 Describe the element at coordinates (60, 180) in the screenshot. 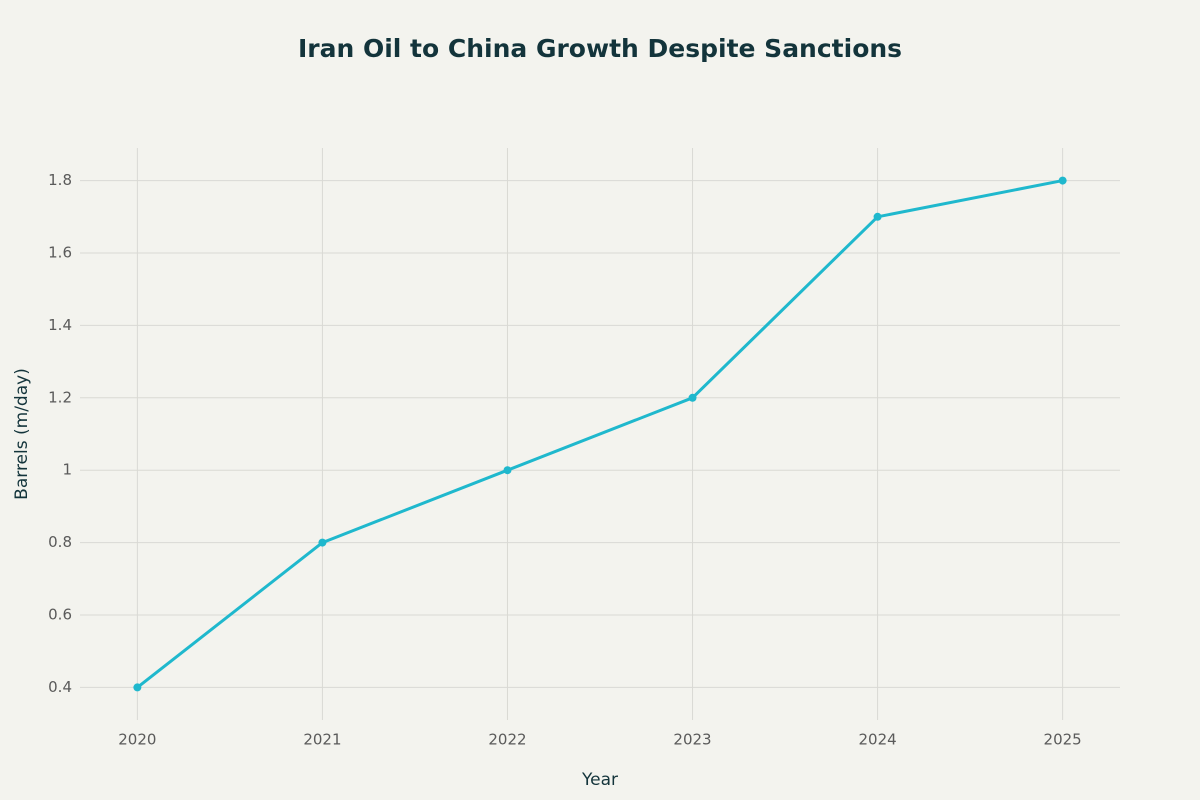

I see `y-tick-label: 1.8` at that location.